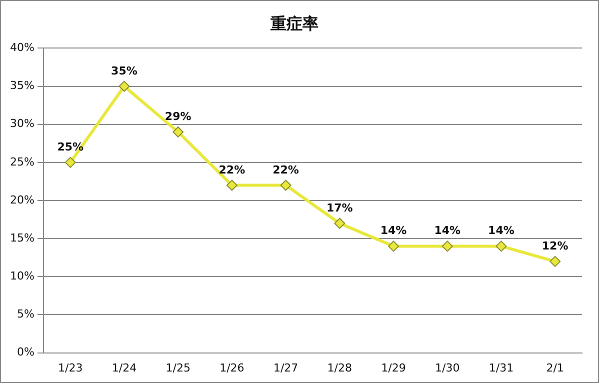 This screenshot has width=599, height=383. I want to click on x-tick-label: 1/24, so click(124, 367).